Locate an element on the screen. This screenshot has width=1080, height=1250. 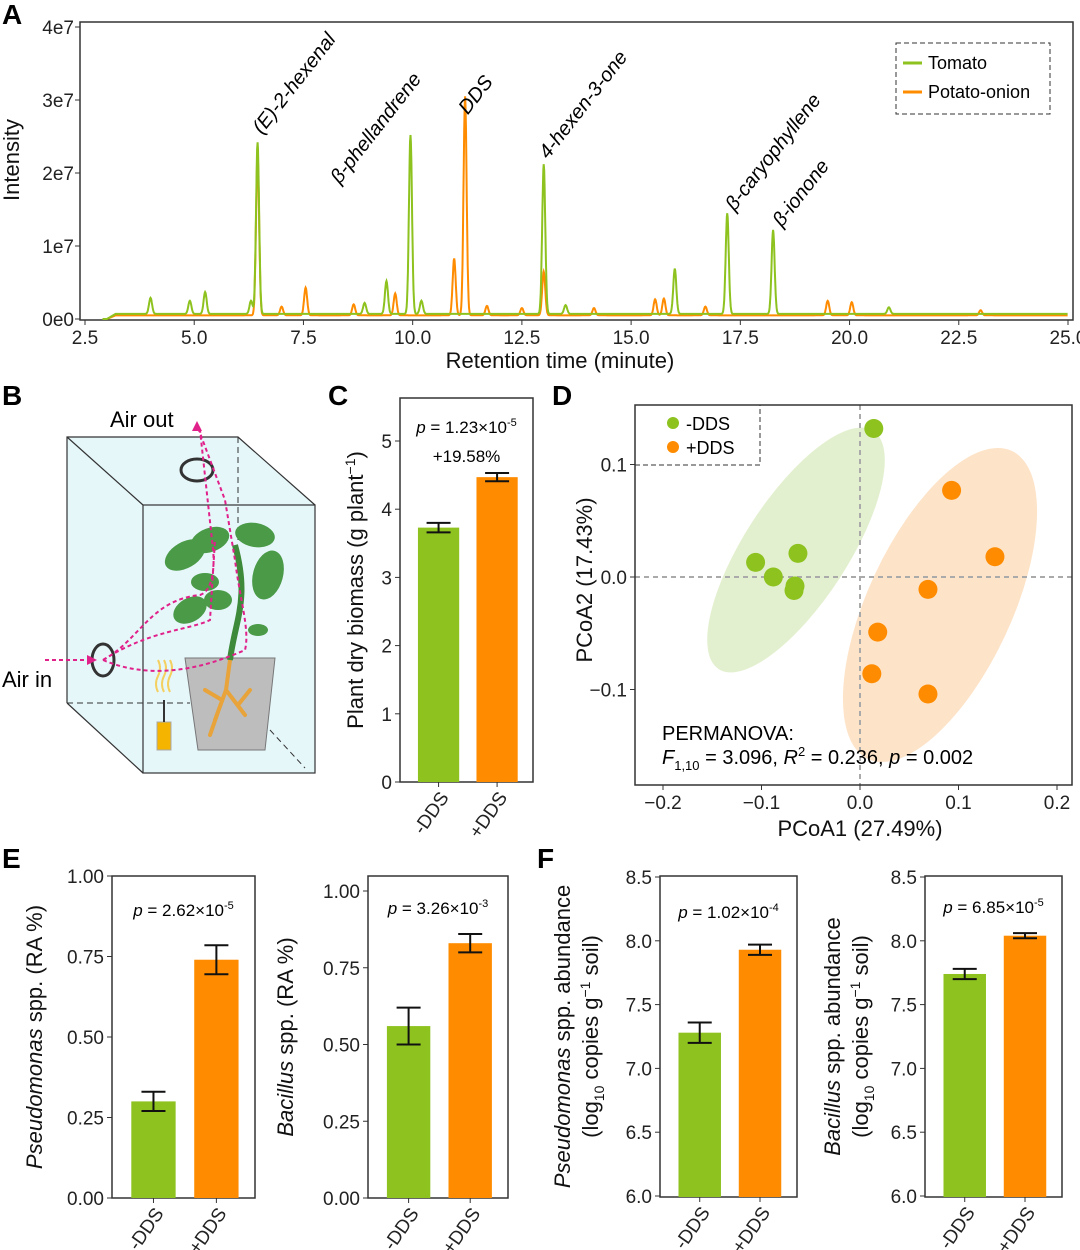
text-span: = 0.002 is located at coordinates (936, 758).